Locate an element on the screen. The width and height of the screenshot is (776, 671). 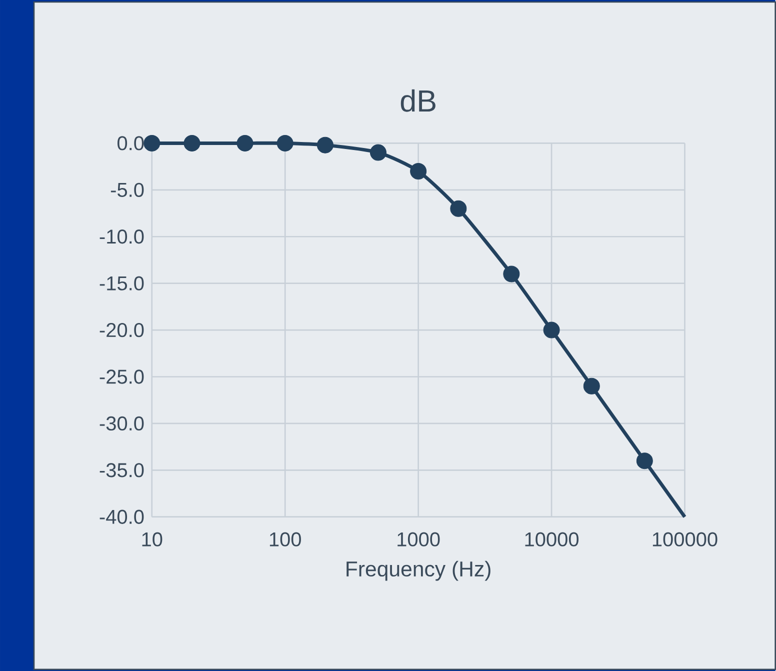
y-tick-label: -30.0 is located at coordinates (122, 423).